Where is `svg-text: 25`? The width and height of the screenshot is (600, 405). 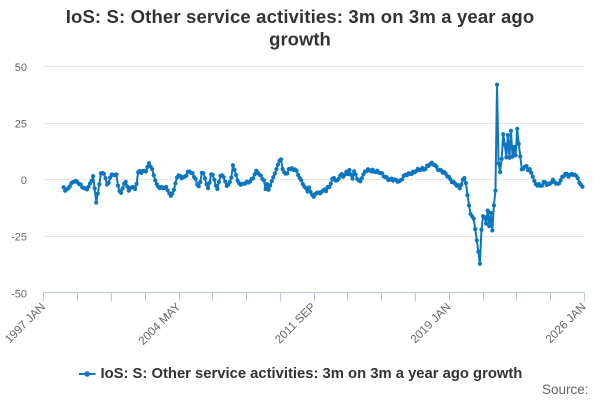 svg-text: 25 is located at coordinates (21, 125).